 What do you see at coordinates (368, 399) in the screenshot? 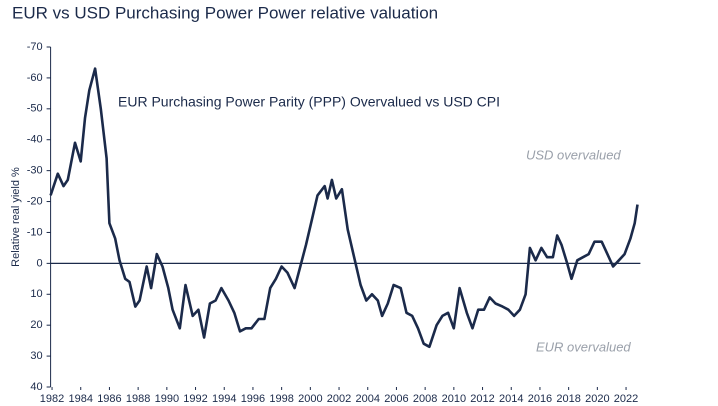
I see `x-tick-label: 2004` at bounding box center [368, 399].